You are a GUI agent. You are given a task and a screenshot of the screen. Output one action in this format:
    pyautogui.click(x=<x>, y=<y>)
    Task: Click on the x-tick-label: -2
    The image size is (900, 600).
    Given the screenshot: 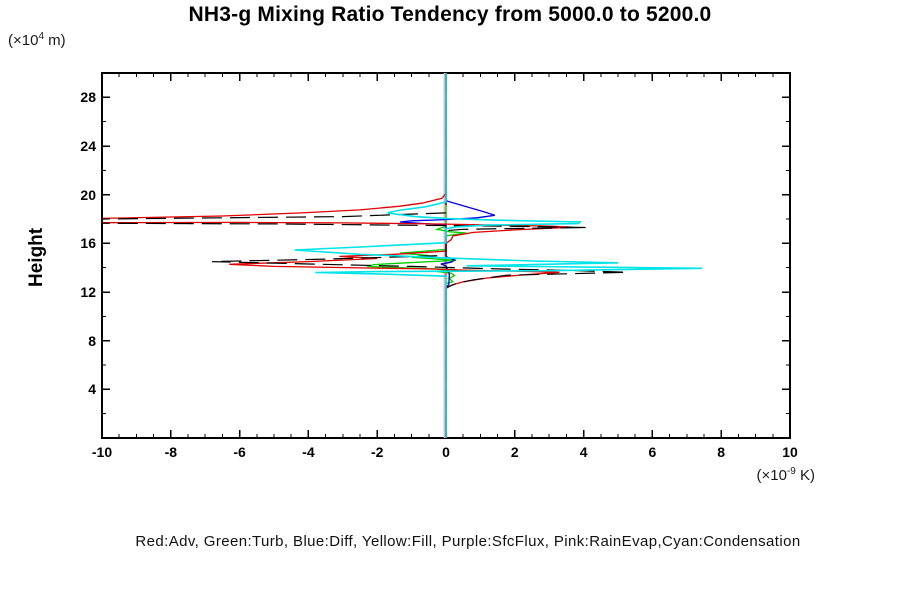 What is the action you would take?
    pyautogui.click(x=377, y=452)
    